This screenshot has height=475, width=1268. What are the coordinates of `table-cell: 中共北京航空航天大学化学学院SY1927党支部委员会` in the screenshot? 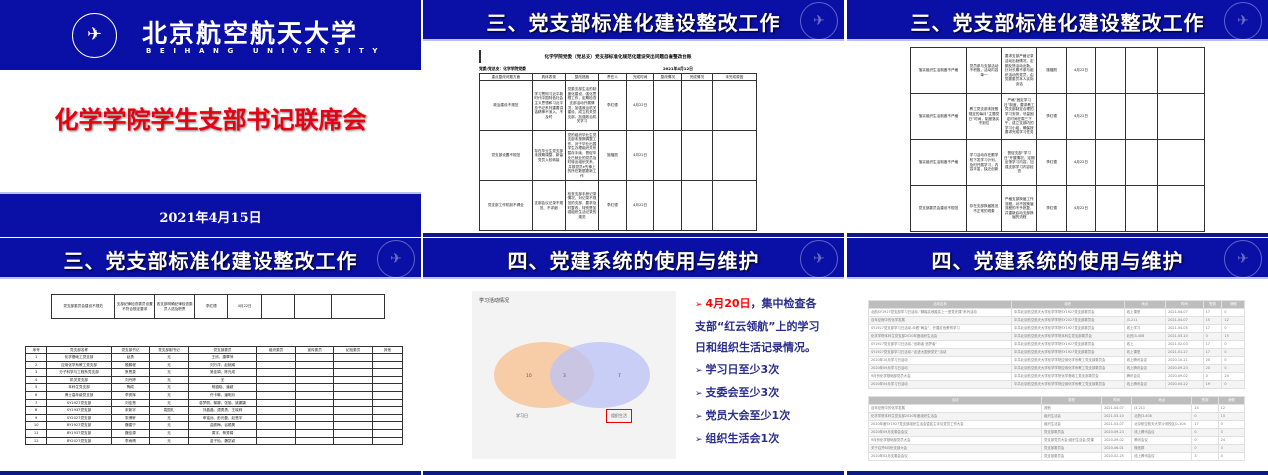 It's located at (1067, 312).